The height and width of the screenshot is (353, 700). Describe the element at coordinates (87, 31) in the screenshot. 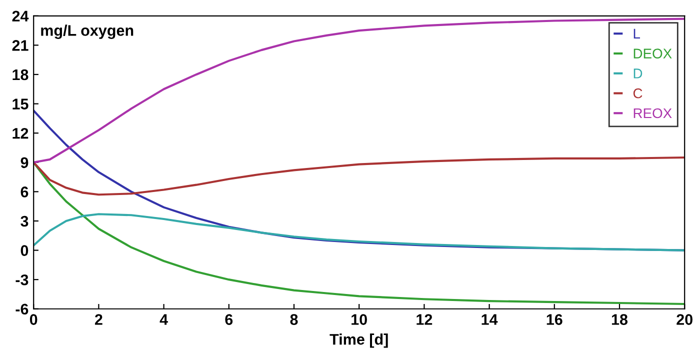

I see `annotation: mg/L oxygen` at that location.